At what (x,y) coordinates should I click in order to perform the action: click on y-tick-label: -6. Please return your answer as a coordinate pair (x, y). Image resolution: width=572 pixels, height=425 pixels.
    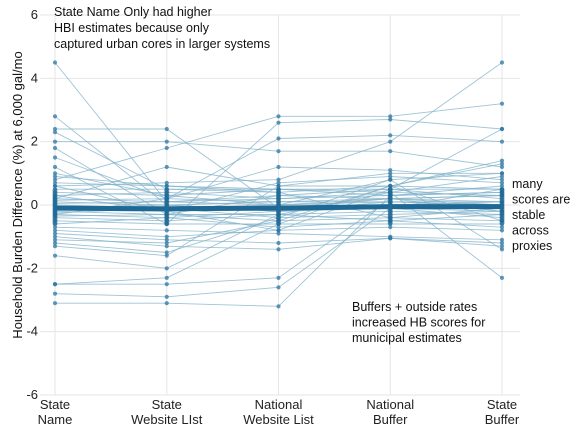
    Looking at the image, I should click on (32, 394).